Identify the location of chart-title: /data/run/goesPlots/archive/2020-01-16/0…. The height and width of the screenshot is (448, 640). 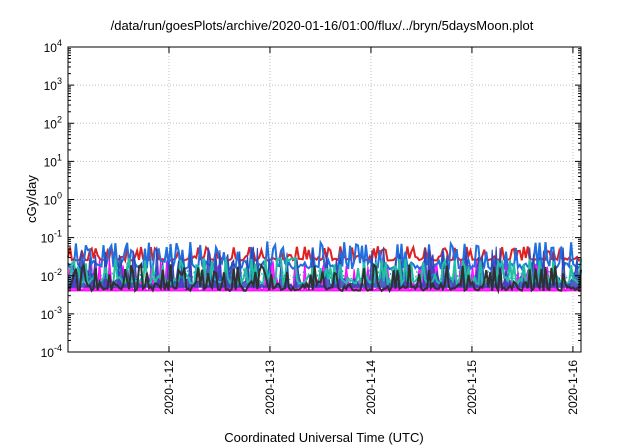
(322, 25).